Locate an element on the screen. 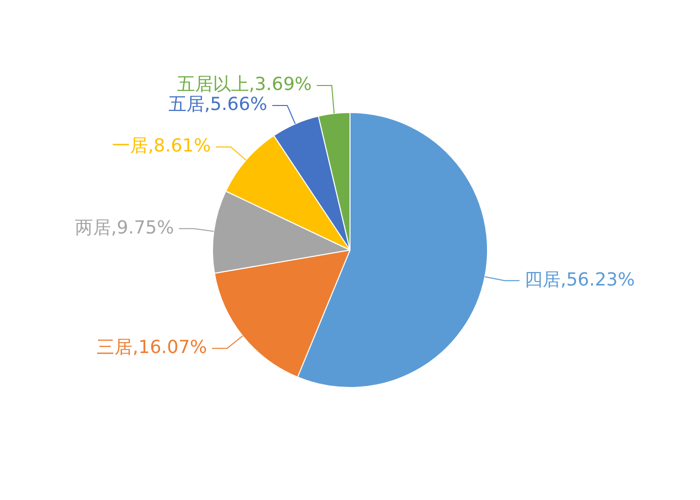 This screenshot has height=500, width=700. slice-label: 两居,9.75% is located at coordinates (124, 227).